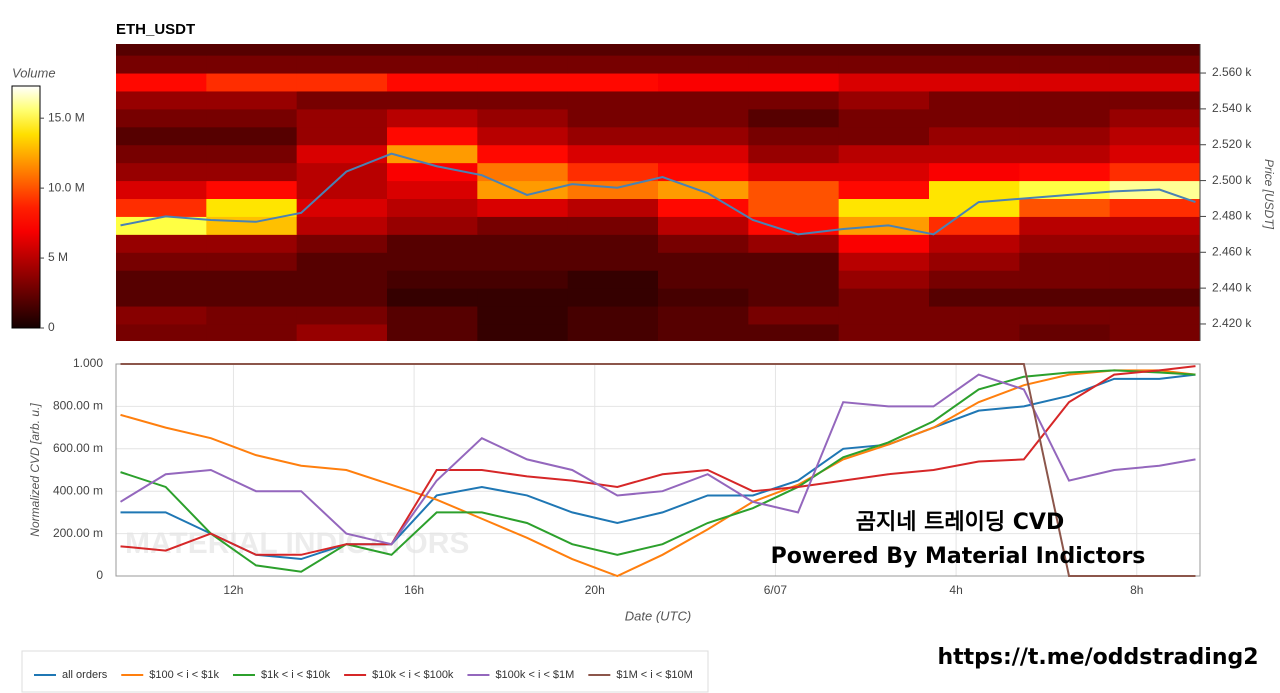 Image resolution: width=1280 pixels, height=693 pixels. What do you see at coordinates (595, 590) in the screenshot?
I see `x-tick-label: 20h` at bounding box center [595, 590].